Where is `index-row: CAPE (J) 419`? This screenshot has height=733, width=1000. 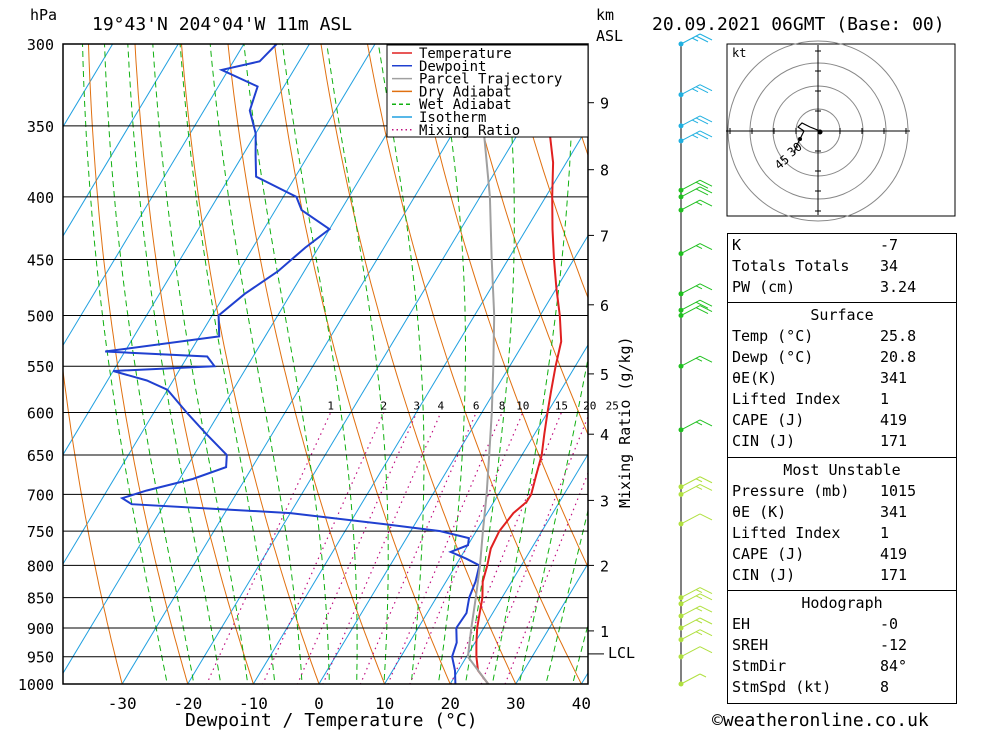 index-row: CAPE (J) 419 is located at coordinates (842, 420).